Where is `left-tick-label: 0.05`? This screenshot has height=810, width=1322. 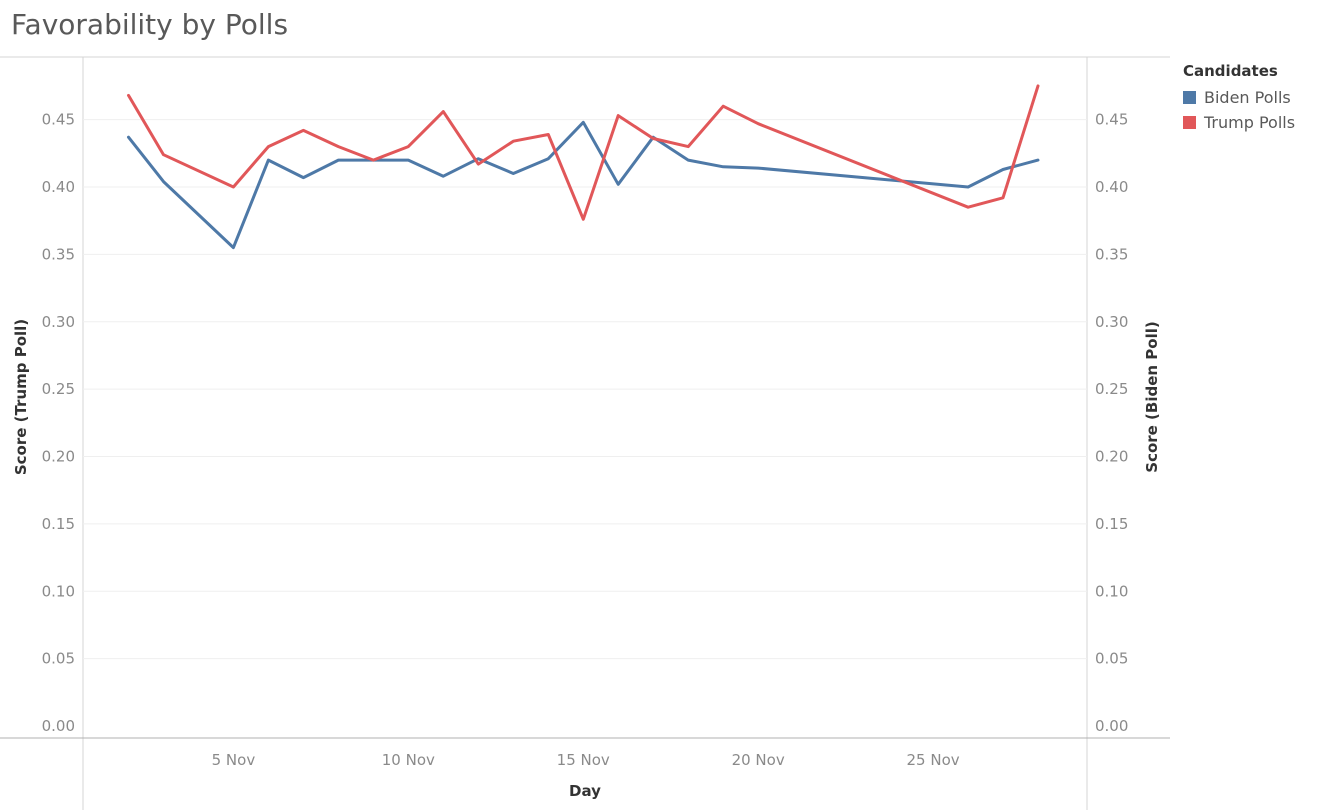 left-tick-label: 0.05 is located at coordinates (58, 659).